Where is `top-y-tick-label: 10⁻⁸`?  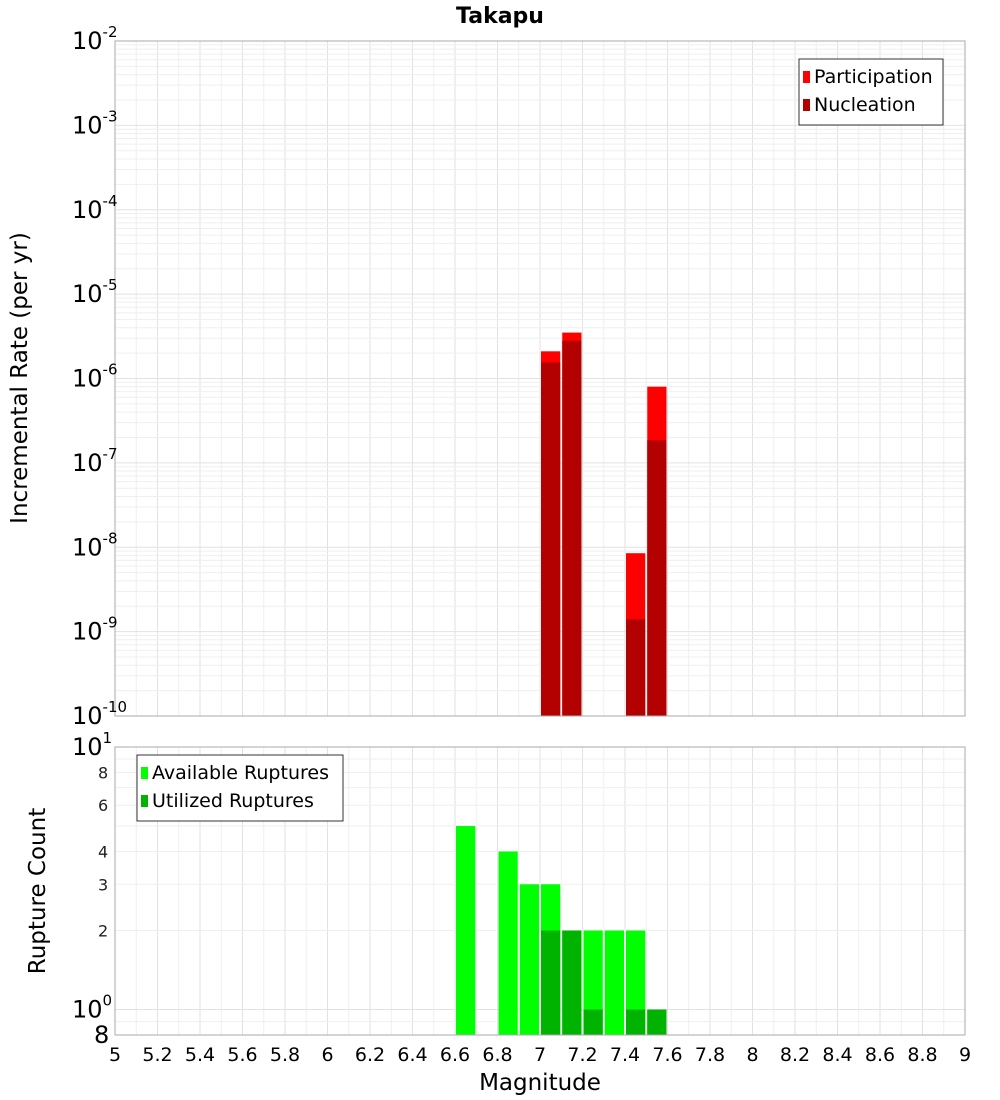
top-y-tick-label: 10⁻⁸ is located at coordinates (95, 545).